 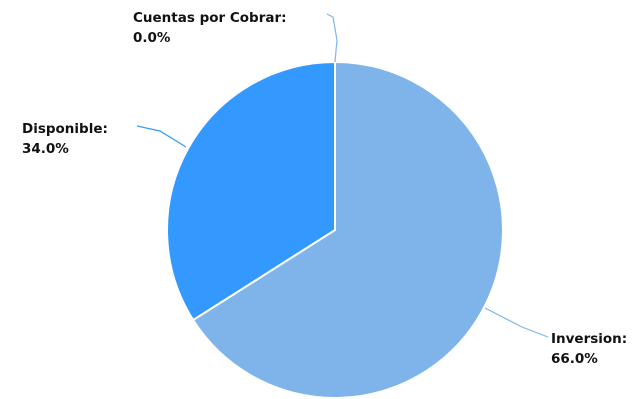 I want to click on leader-line-disponible, so click(x=161, y=136).